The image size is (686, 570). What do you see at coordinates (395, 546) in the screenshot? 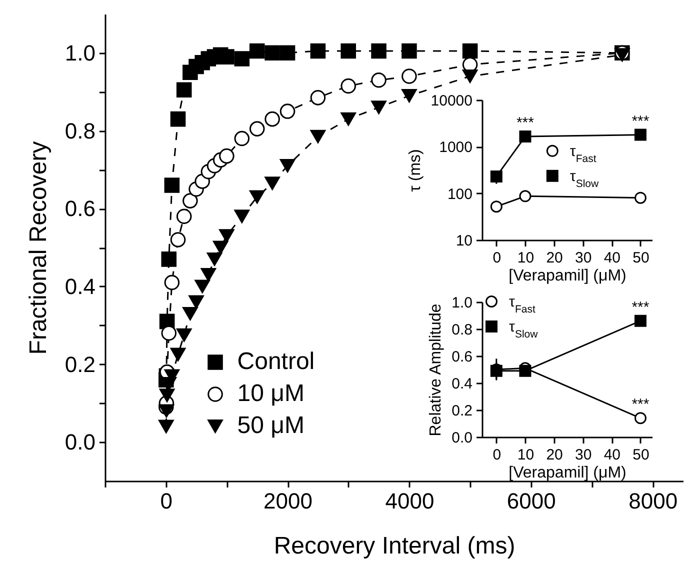
I see `x-axis-title: Recovery Interval (ms)` at bounding box center [395, 546].